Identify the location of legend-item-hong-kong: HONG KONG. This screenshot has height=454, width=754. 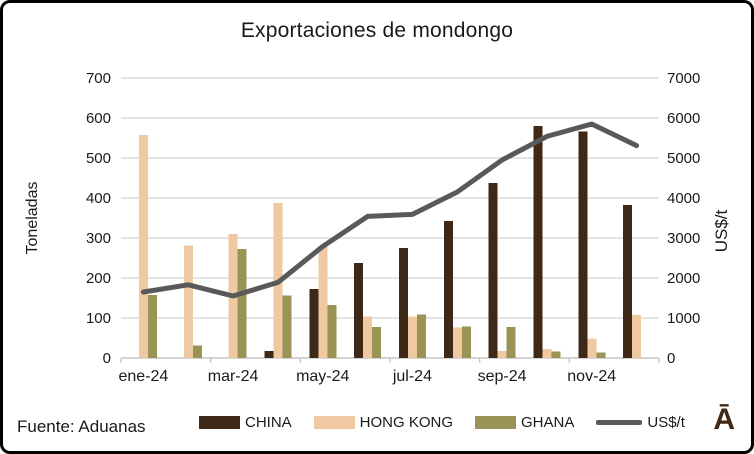
(383, 422).